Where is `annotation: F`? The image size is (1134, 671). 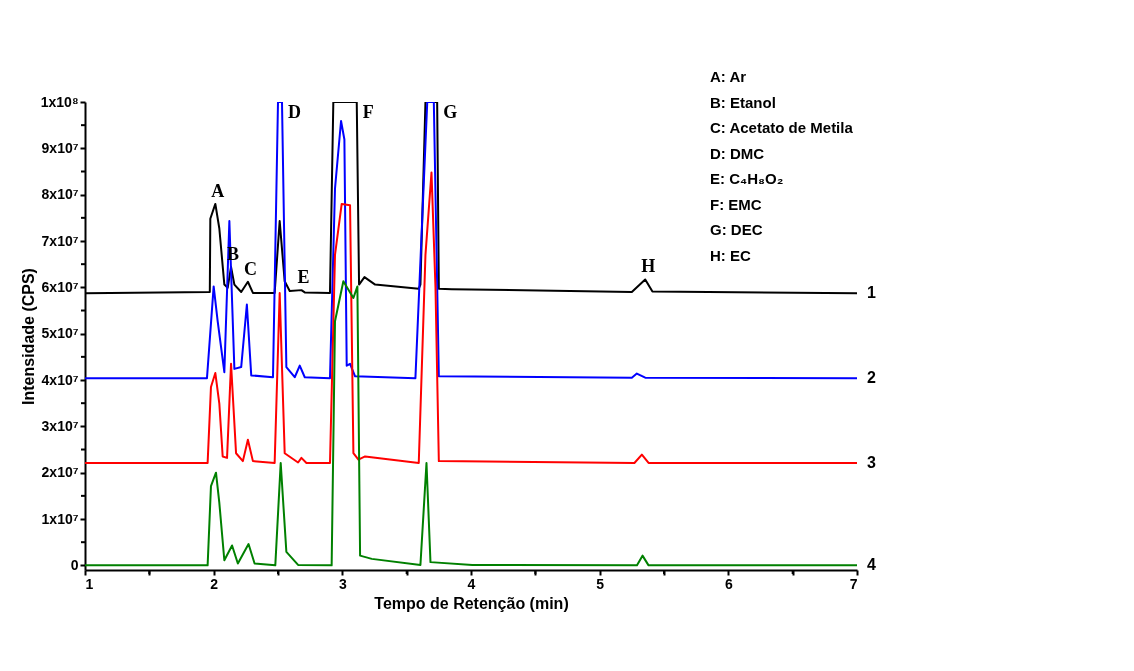 annotation: F is located at coordinates (368, 112).